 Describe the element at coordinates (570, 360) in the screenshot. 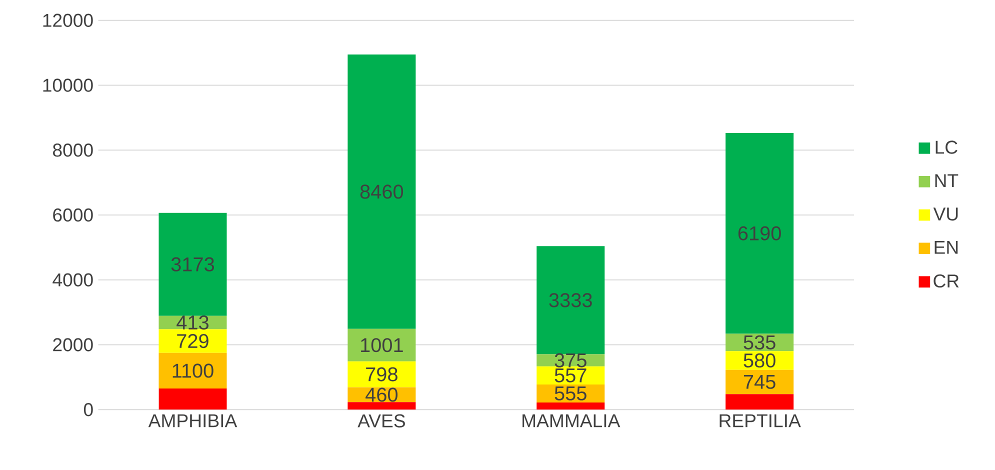

I see `data-label: 375` at that location.